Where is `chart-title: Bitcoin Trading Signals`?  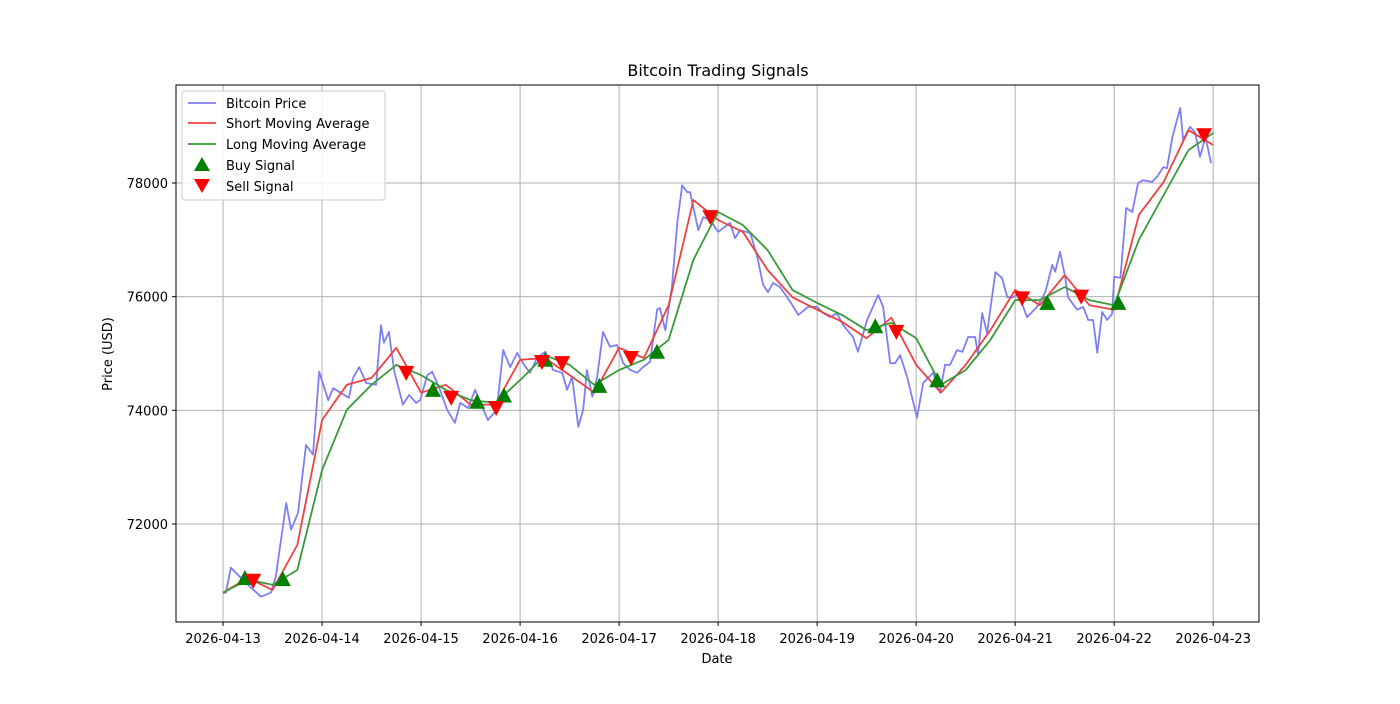
chart-title: Bitcoin Trading Signals is located at coordinates (717, 70).